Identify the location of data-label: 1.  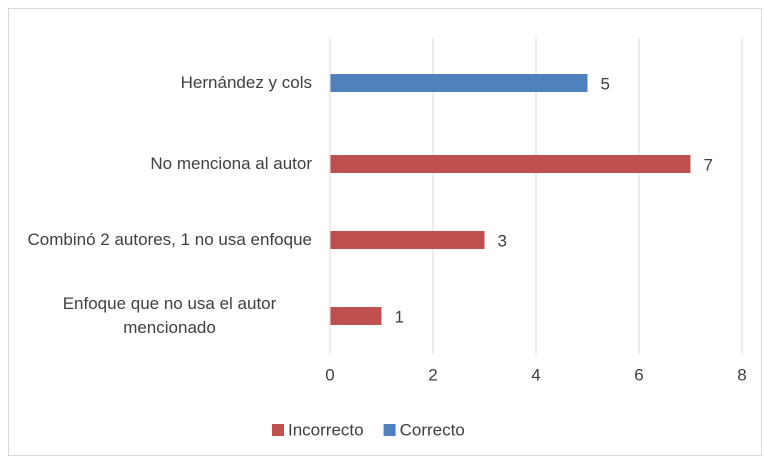
(399, 316).